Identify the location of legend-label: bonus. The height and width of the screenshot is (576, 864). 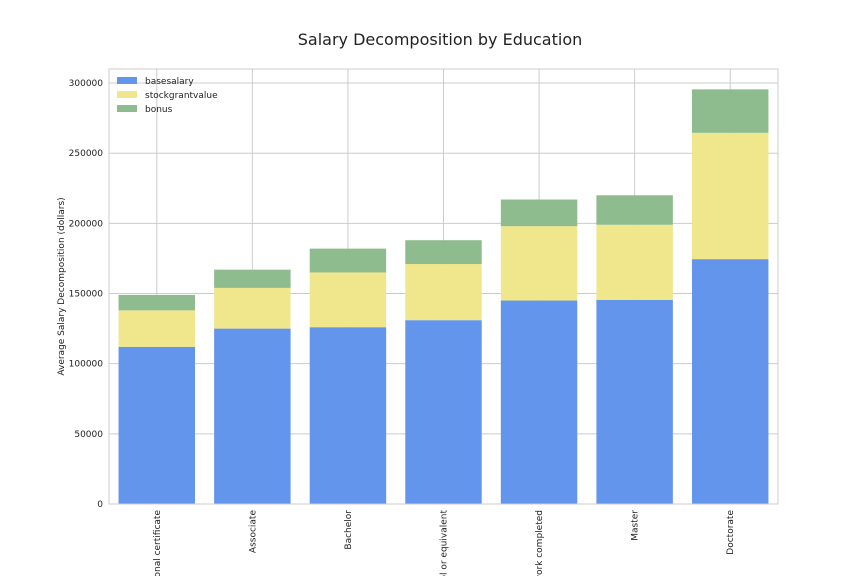
(159, 110).